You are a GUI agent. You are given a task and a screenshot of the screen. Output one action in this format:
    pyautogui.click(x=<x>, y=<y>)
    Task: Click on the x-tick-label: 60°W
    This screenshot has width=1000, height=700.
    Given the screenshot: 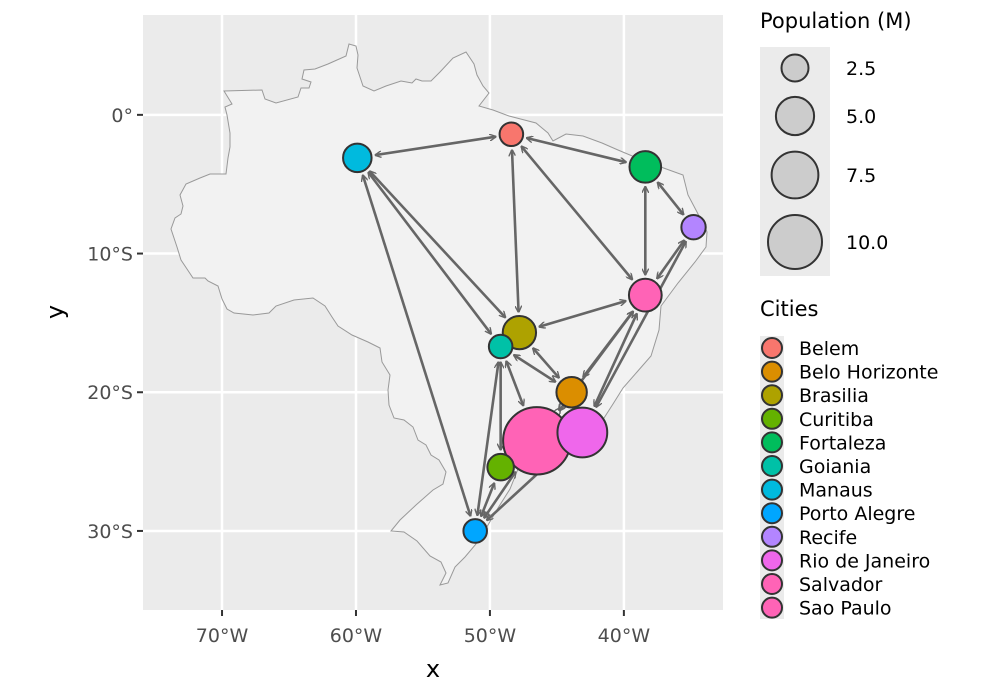 What is the action you would take?
    pyautogui.click(x=356, y=636)
    